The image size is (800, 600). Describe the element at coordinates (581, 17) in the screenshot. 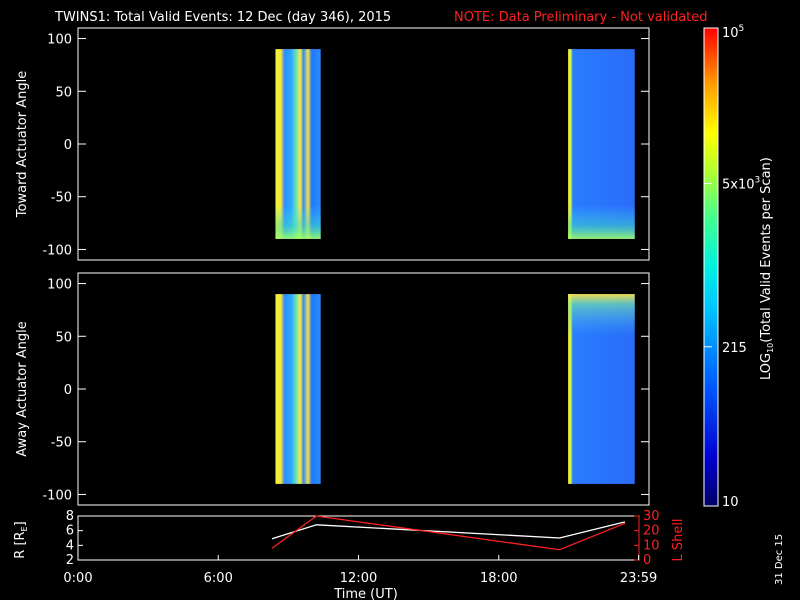

I see `preliminary-note: NOTE: Data Preliminary - Not validated` at that location.